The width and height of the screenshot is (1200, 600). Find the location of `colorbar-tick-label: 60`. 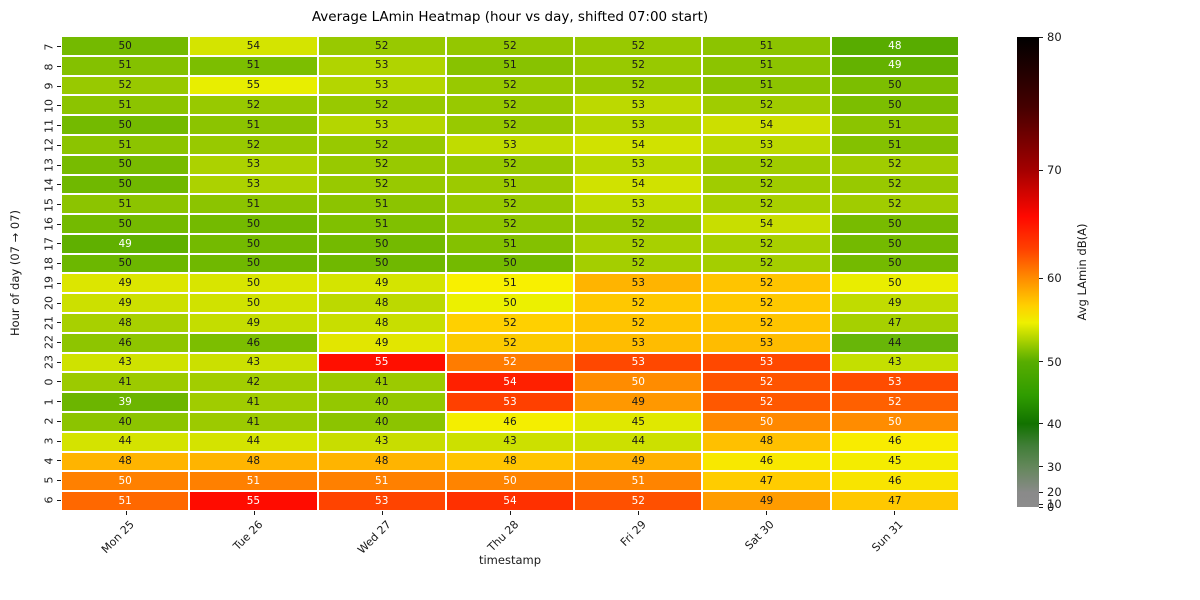

colorbar-tick-label: 60 is located at coordinates (1054, 278).